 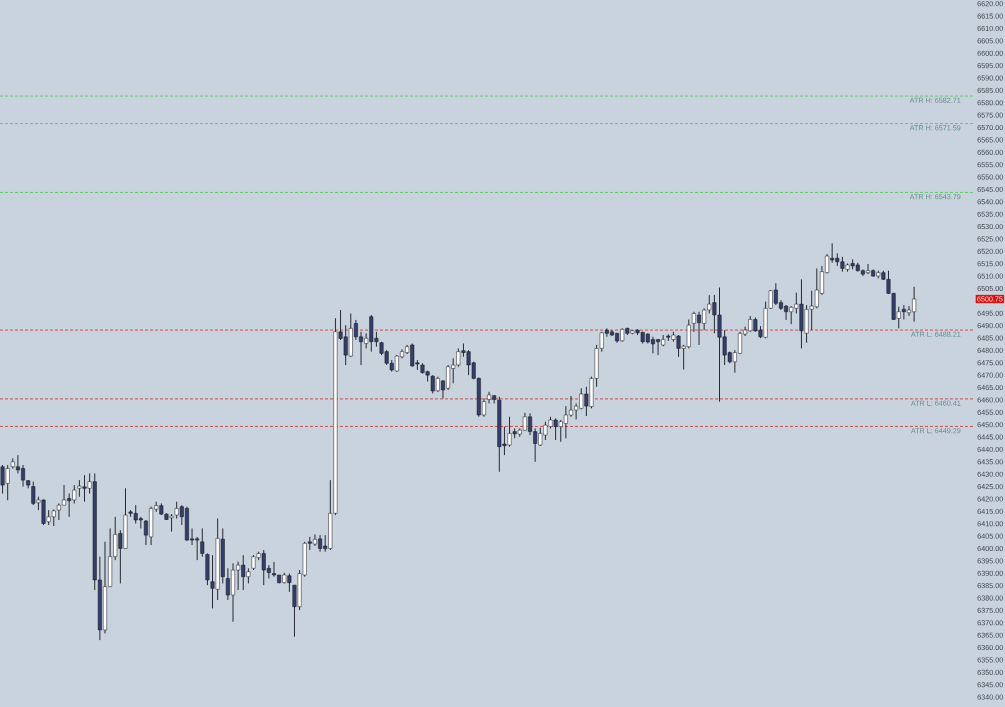 I want to click on candlestick, so click(x=202, y=542).